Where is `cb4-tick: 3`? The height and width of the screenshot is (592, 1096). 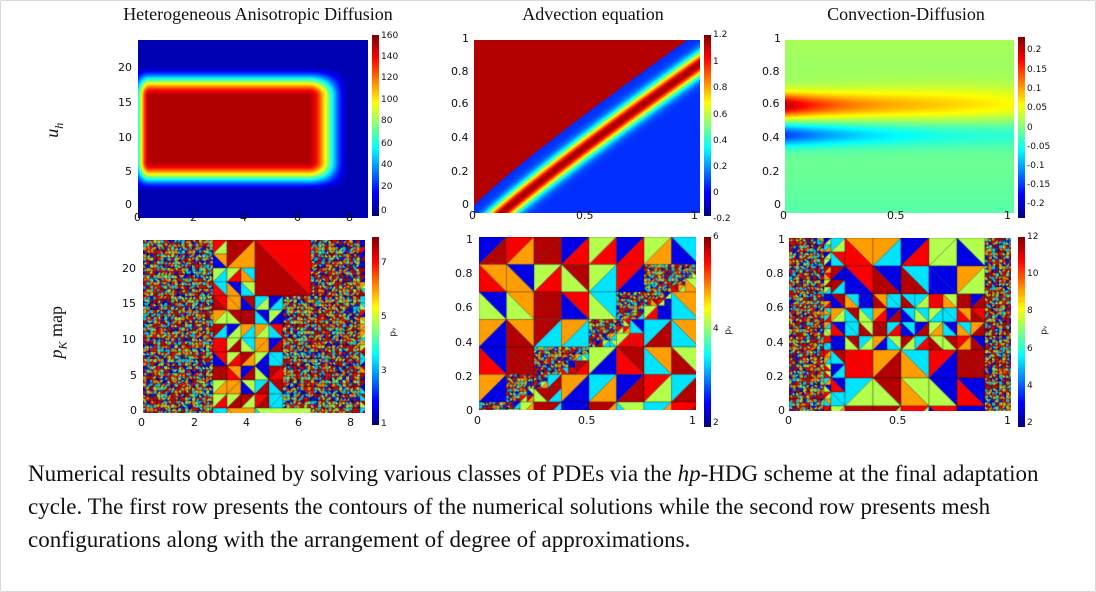
cb4-tick: 3 is located at coordinates (384, 371).